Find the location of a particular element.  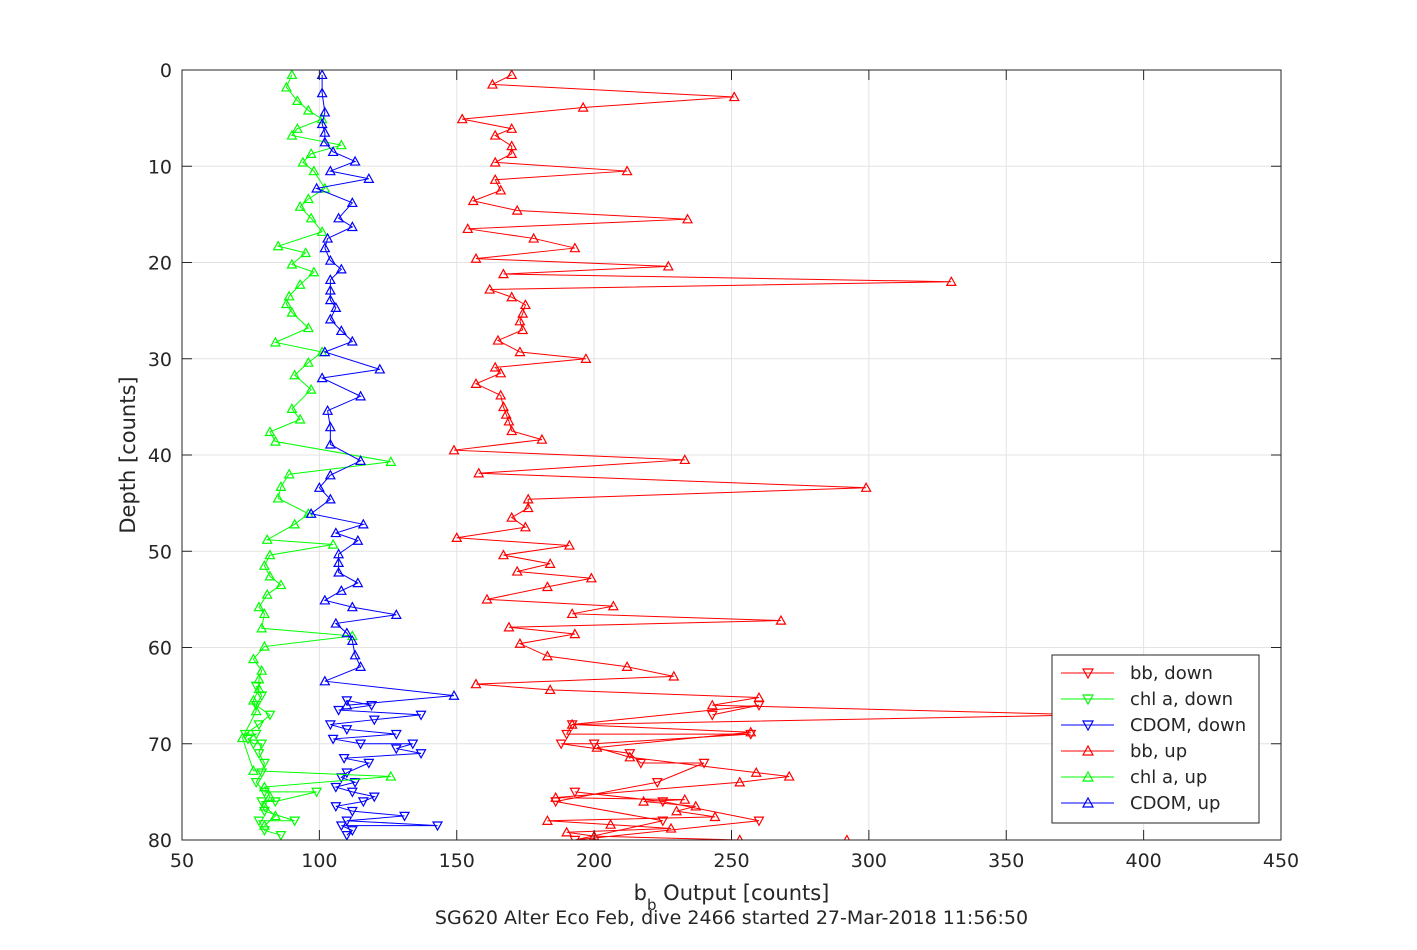

x-tick-label: 150 is located at coordinates (457, 861).